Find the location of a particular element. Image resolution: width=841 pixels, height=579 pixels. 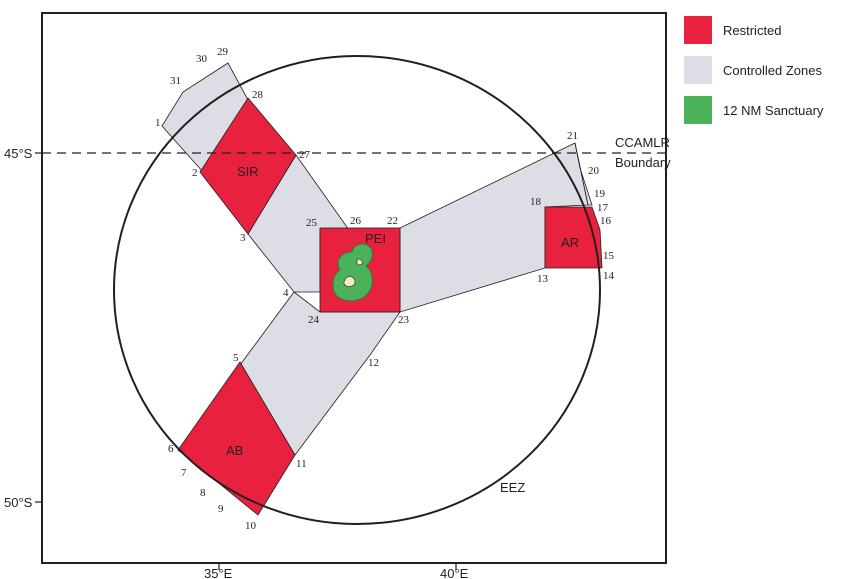

point-label: 2 is located at coordinates (195, 173).